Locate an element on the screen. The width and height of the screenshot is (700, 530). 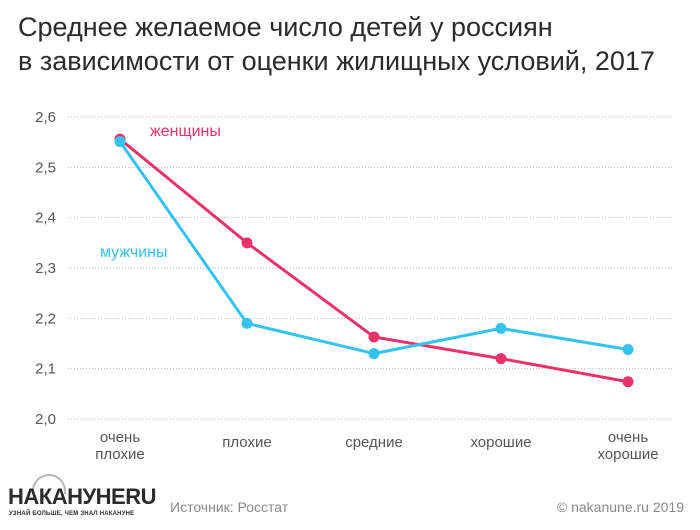
y-tick-label: 2,2 is located at coordinates (45, 318).